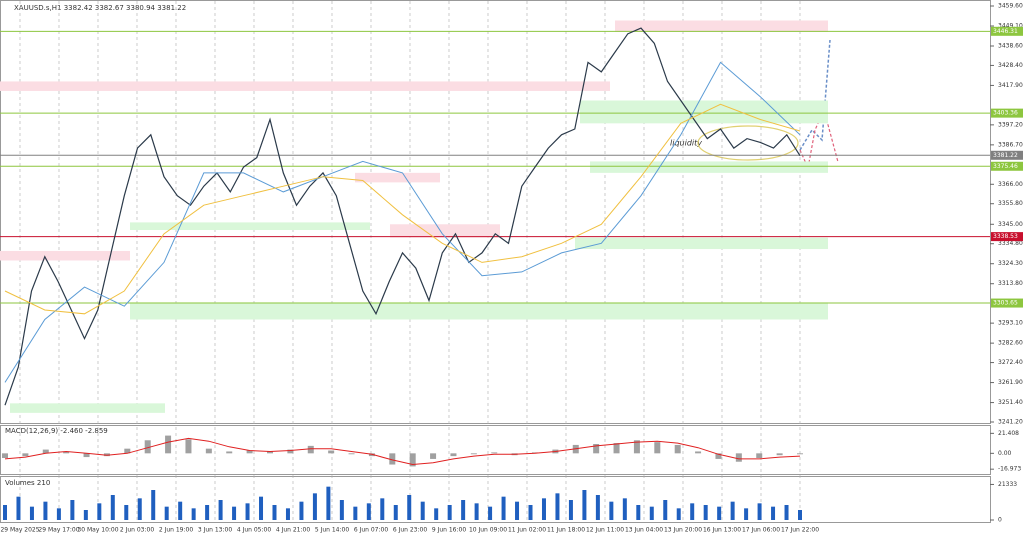 Image resolution: width=1024 pixels, height=537 pixels. What do you see at coordinates (1010, 203) in the screenshot?
I see `y-tick-label: 3355.80` at bounding box center [1010, 203].